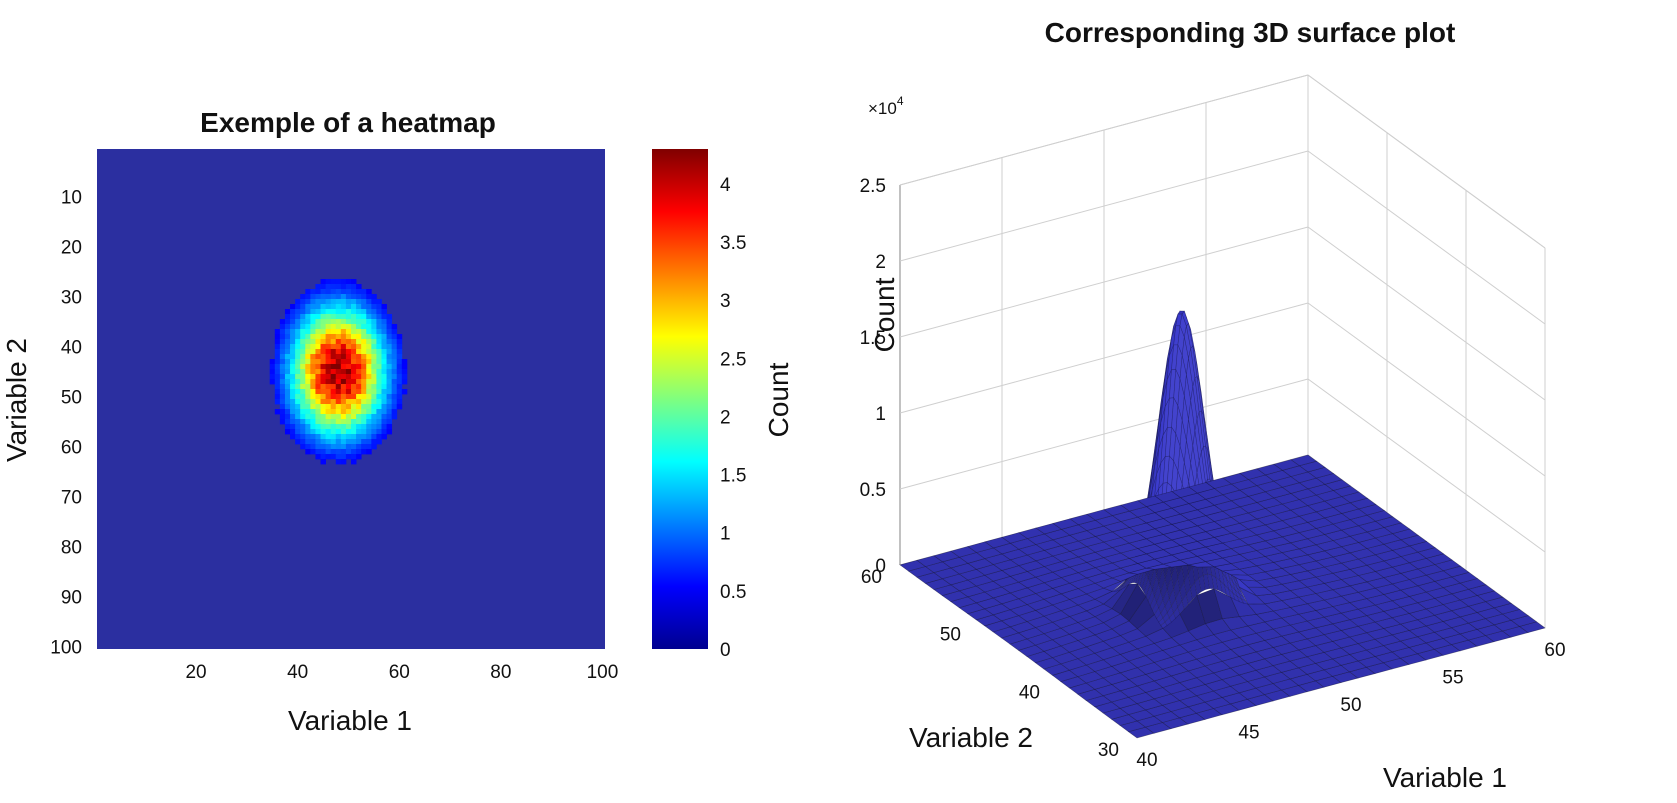 The width and height of the screenshot is (1677, 803). I want to click on colorbar-tick: 4, so click(725, 185).